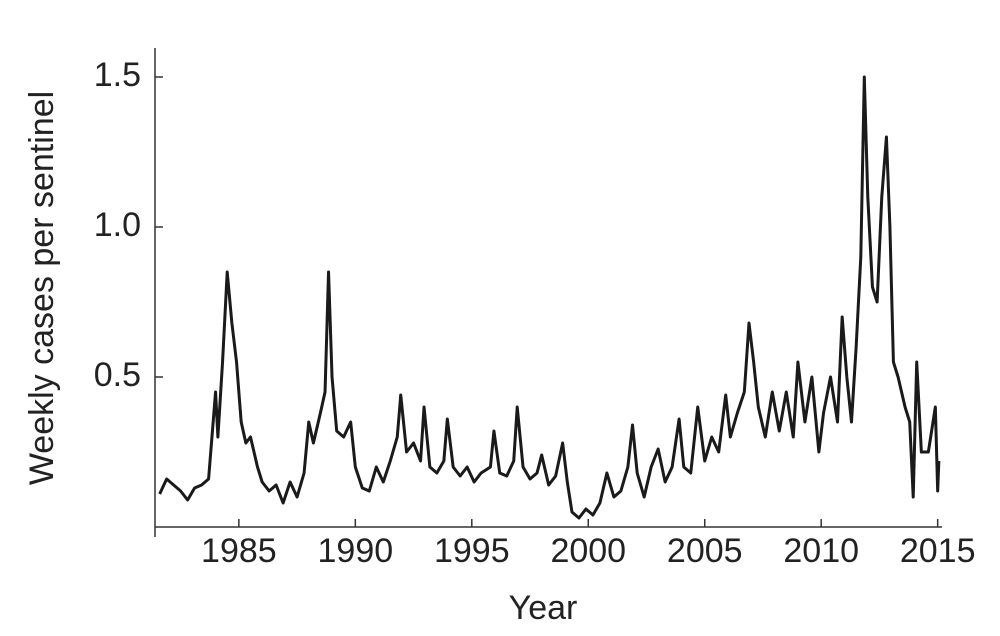 This screenshot has height=636, width=1000. Describe the element at coordinates (117, 375) in the screenshot. I see `y-tick-label: 0.5` at that location.